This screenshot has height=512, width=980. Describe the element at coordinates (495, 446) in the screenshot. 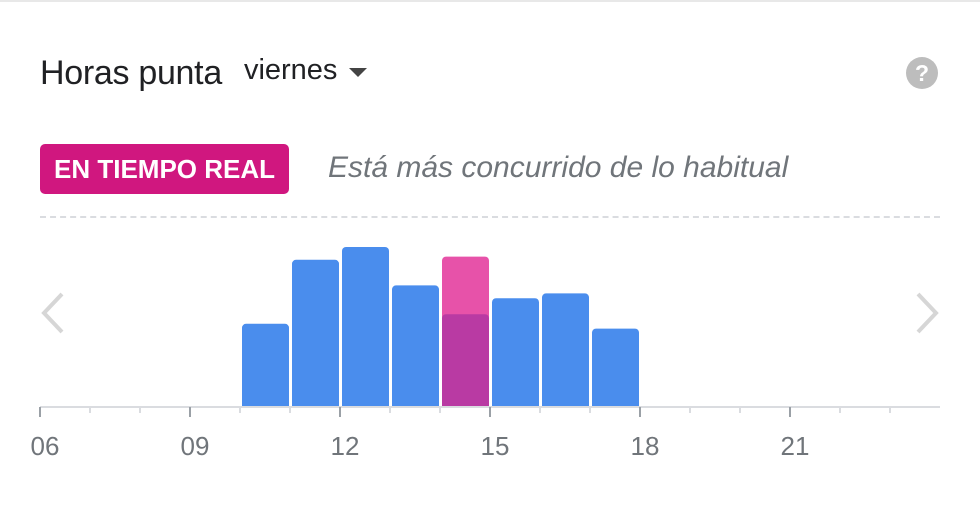

I see `x-tick-label-15: 15` at that location.